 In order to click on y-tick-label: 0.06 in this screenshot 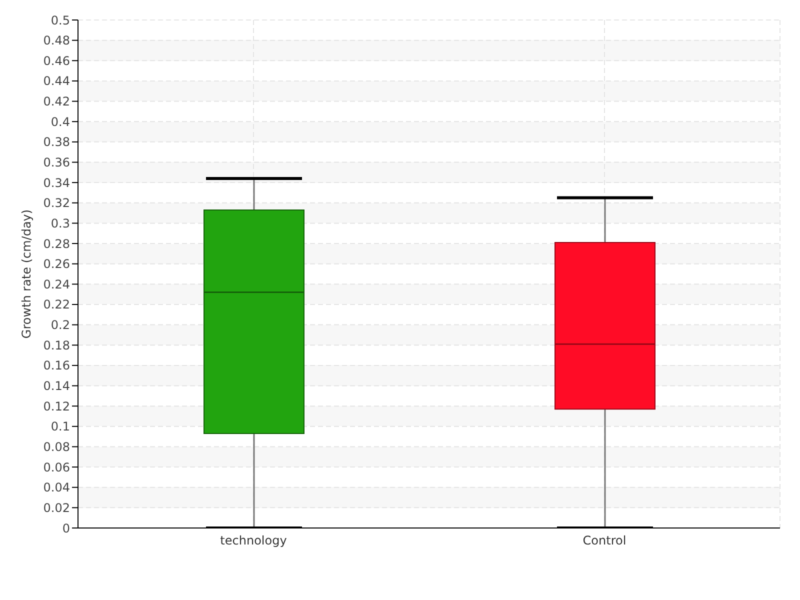, I will do `click(56, 467)`.